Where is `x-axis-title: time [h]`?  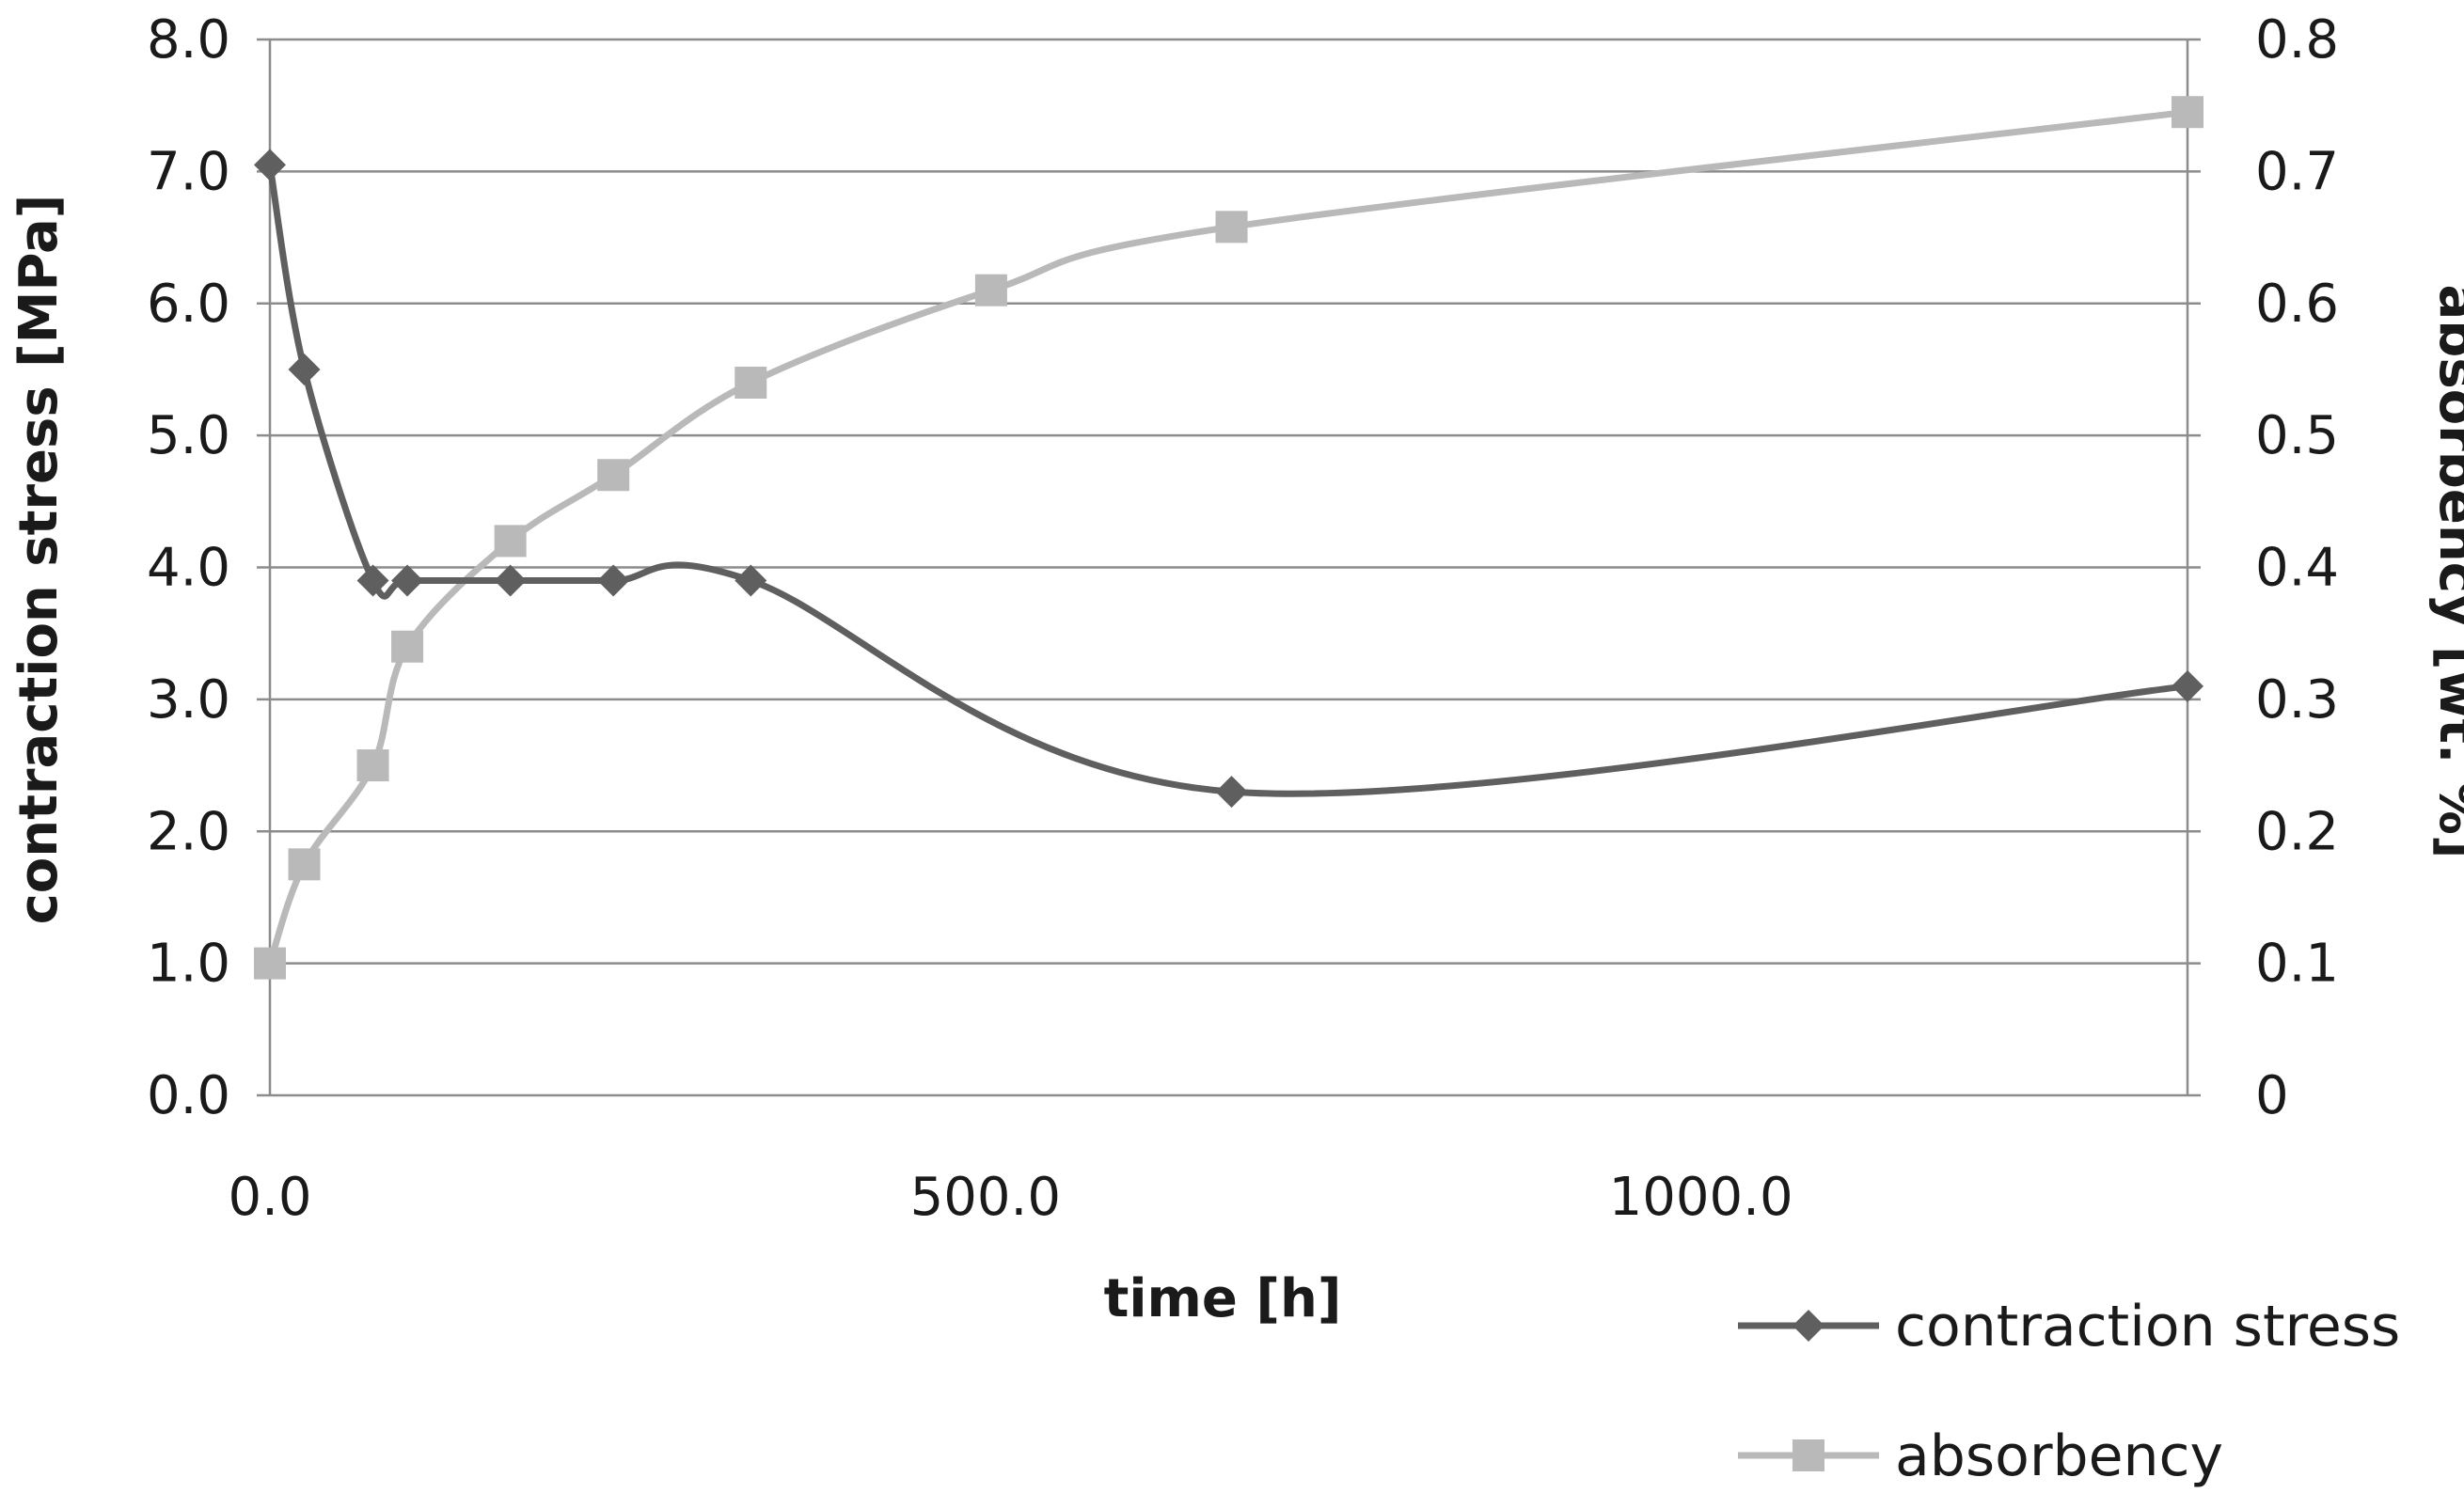
x-axis-title: time [h] is located at coordinates (1223, 1298).